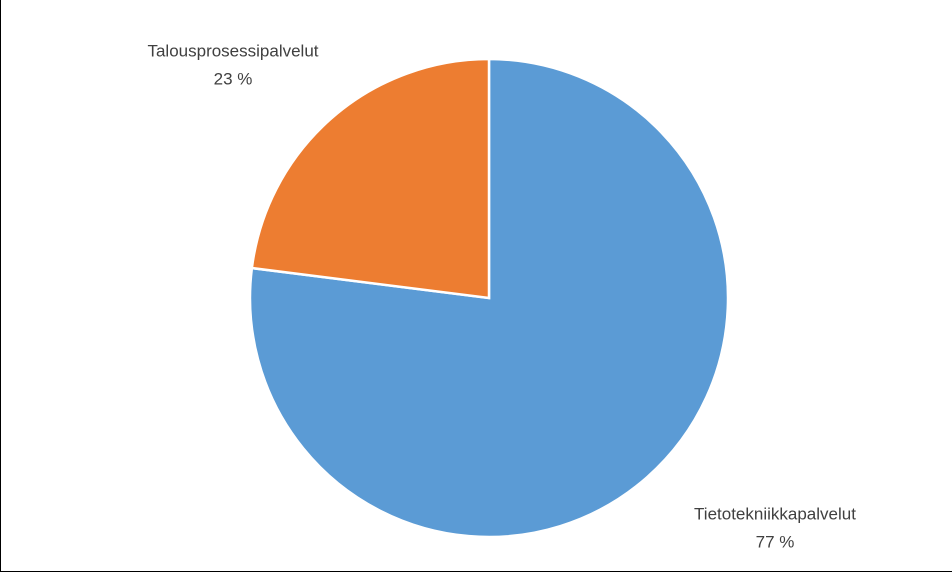 The image size is (952, 572). What do you see at coordinates (775, 541) in the screenshot?
I see `value-label: 77 %` at bounding box center [775, 541].